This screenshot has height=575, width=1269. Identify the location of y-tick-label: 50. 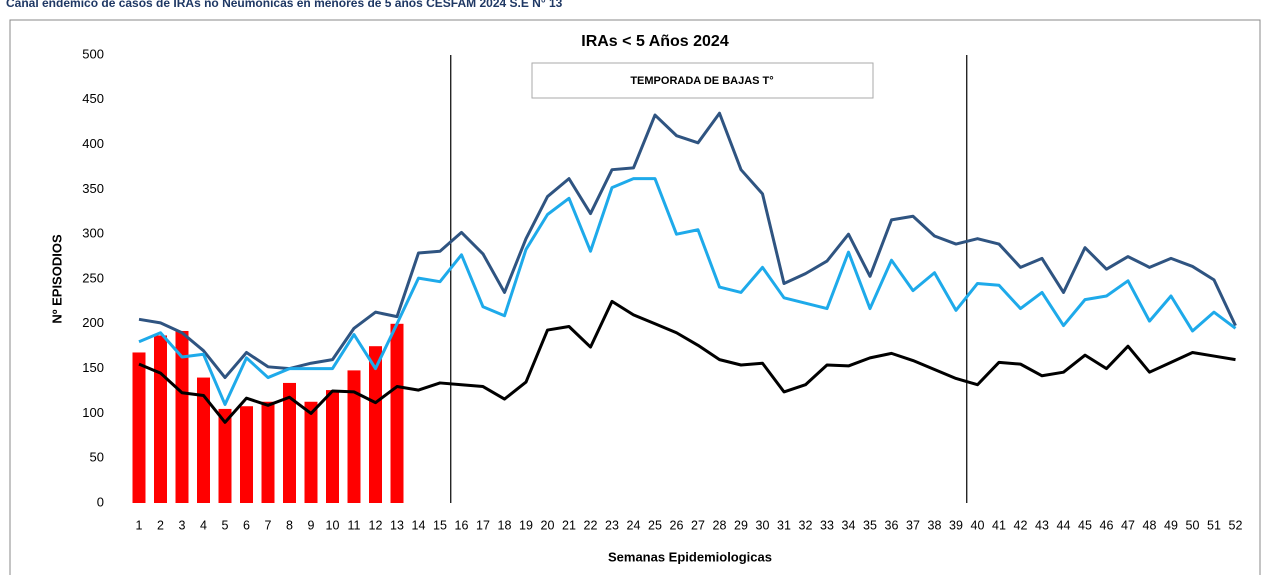
(97, 457).